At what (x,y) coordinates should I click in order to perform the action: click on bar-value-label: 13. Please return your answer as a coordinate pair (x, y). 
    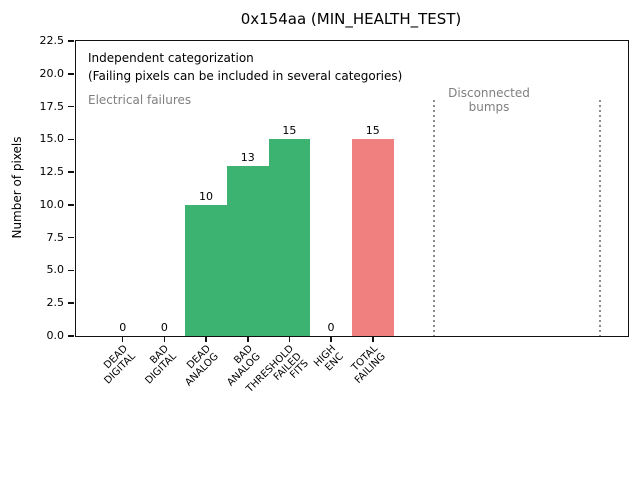
    Looking at the image, I should click on (247, 157).